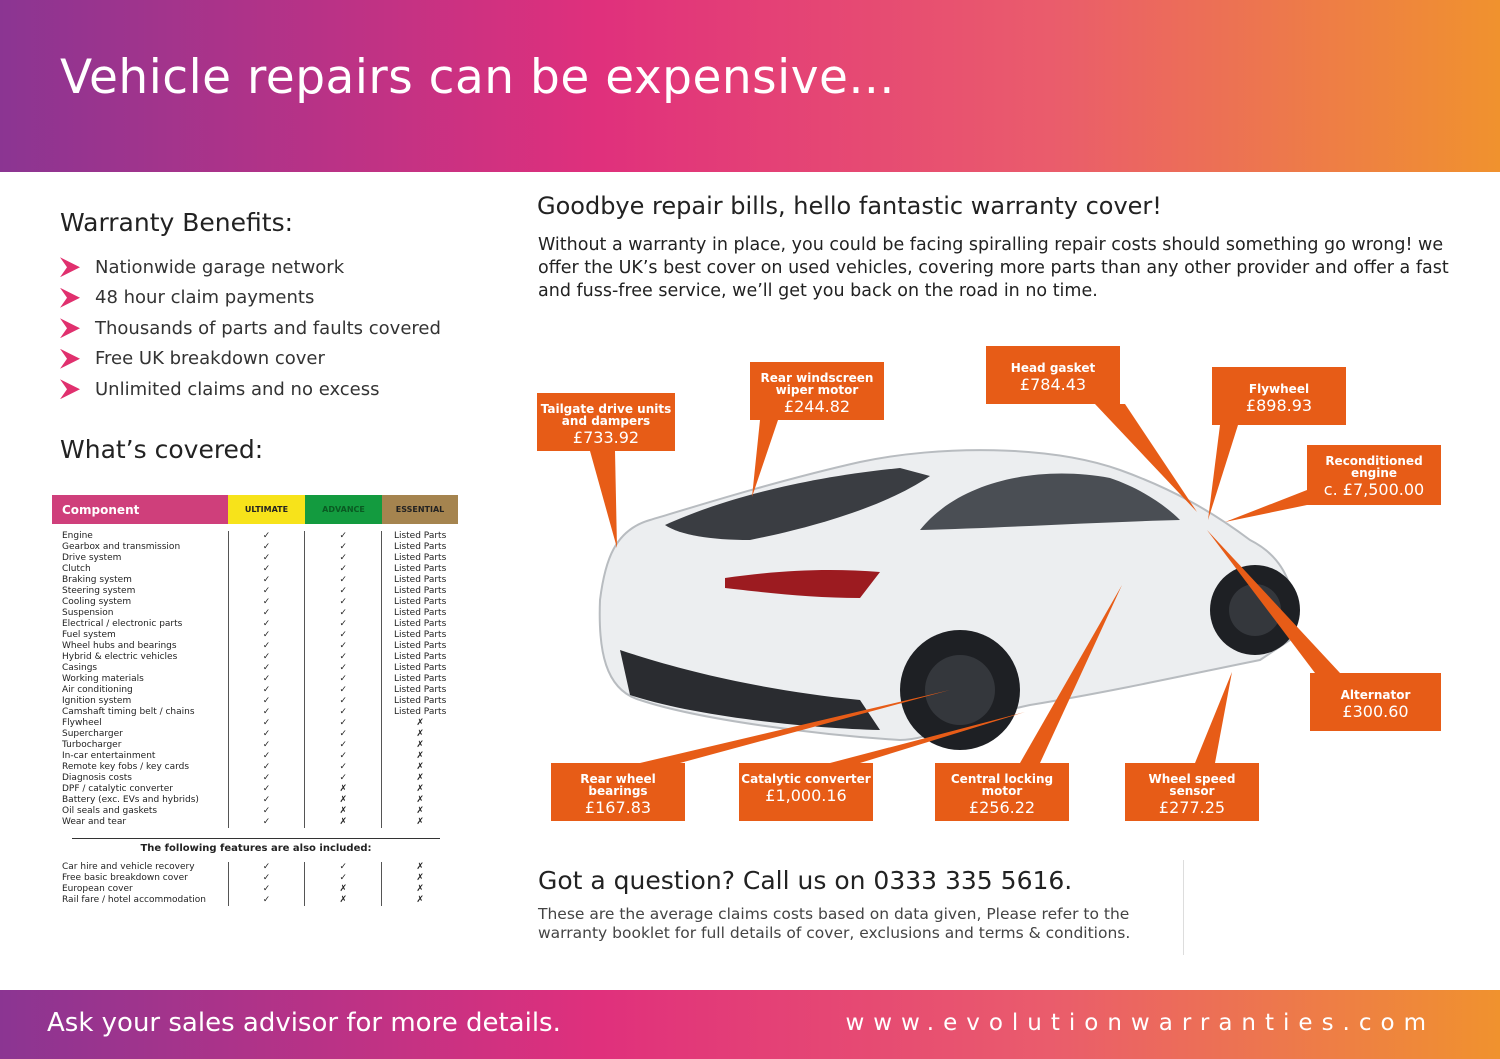 This screenshot has height=1059, width=1500. I want to click on callout-box: Head gasket £784.43, so click(1053, 375).